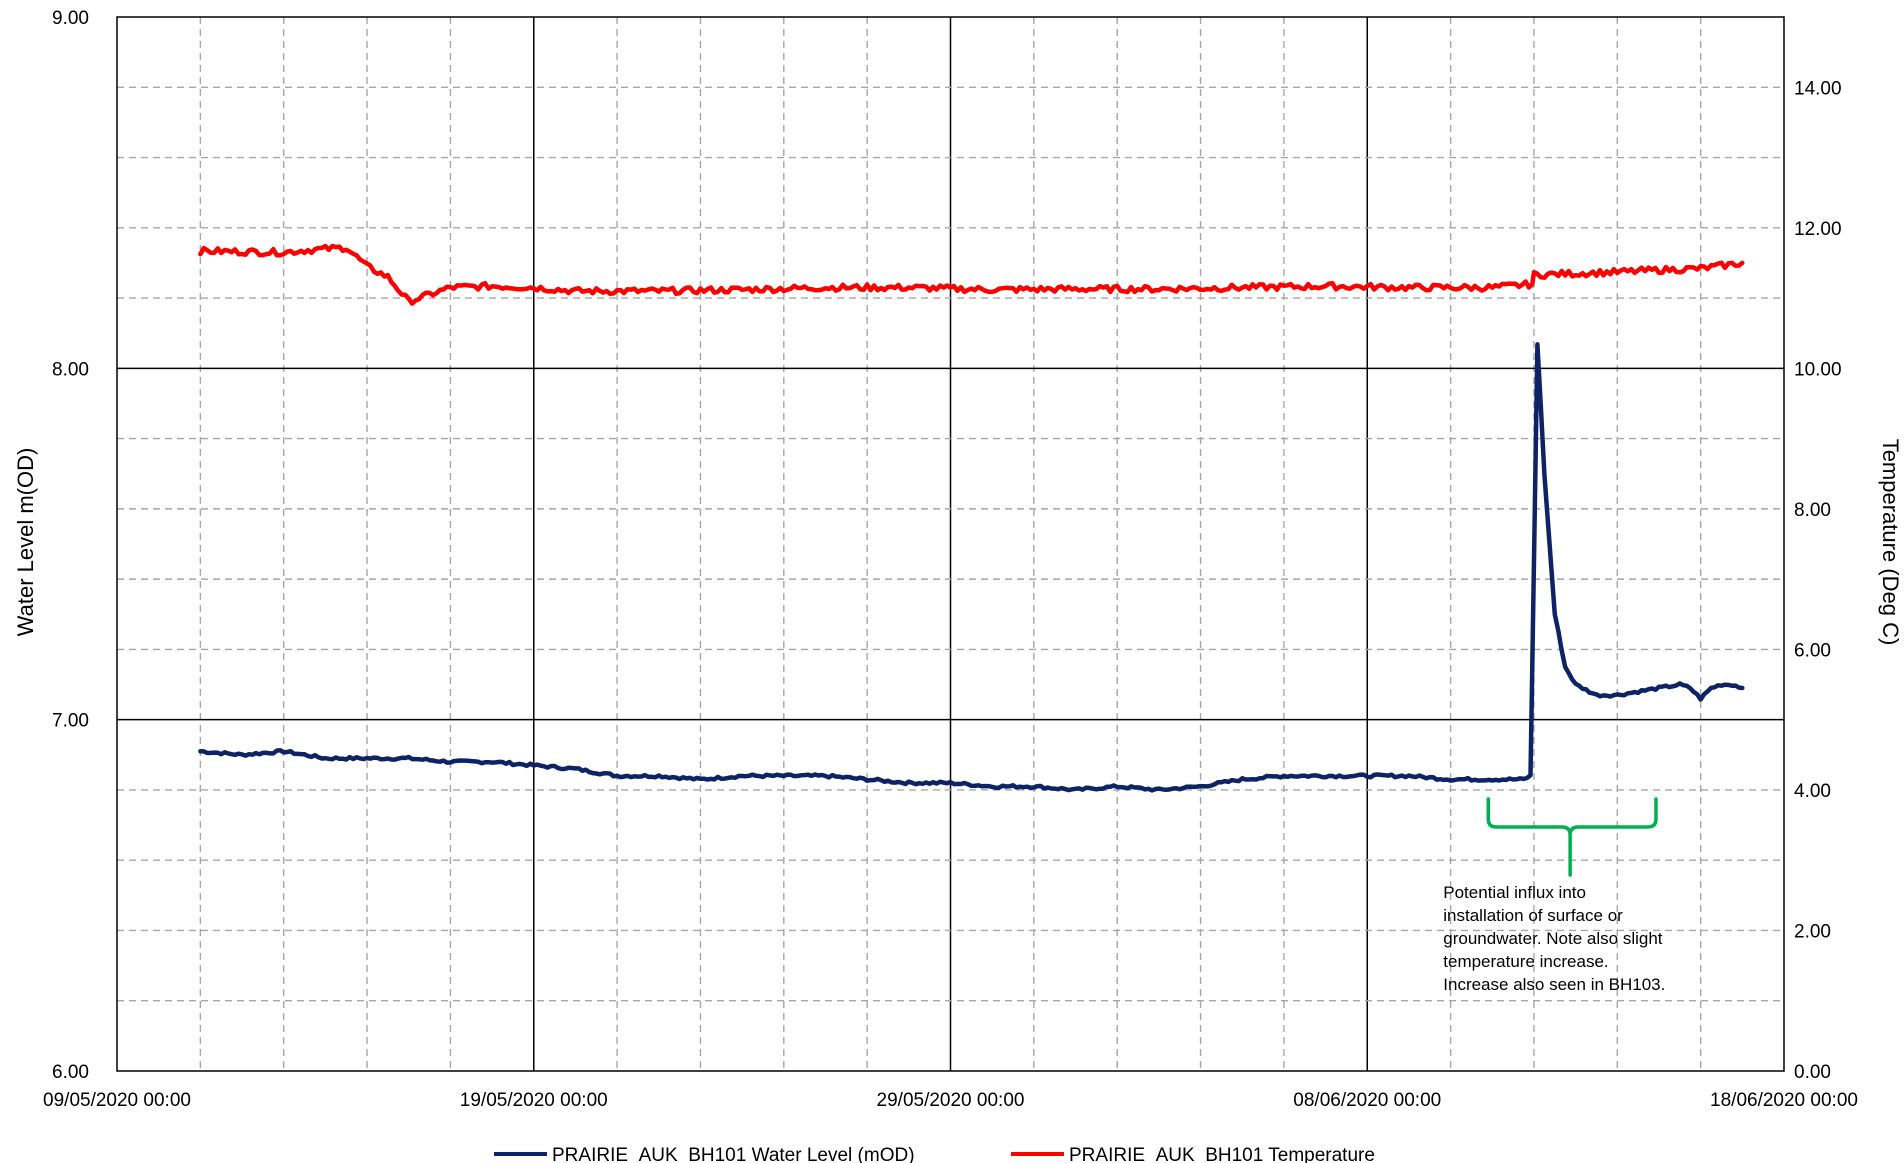 The width and height of the screenshot is (1904, 1163). What do you see at coordinates (1554, 984) in the screenshot?
I see `annotation-line: Increase also seen in BH103.` at bounding box center [1554, 984].